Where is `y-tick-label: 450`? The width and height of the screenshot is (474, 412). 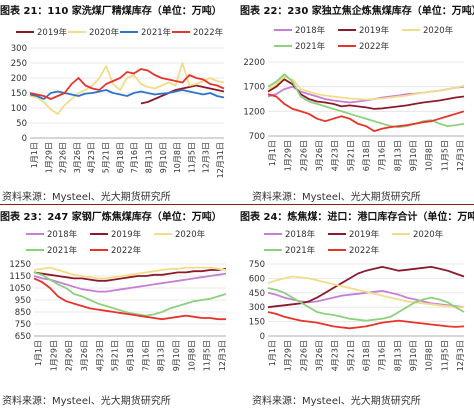 y-tick-label: 450 is located at coordinates (257, 294).